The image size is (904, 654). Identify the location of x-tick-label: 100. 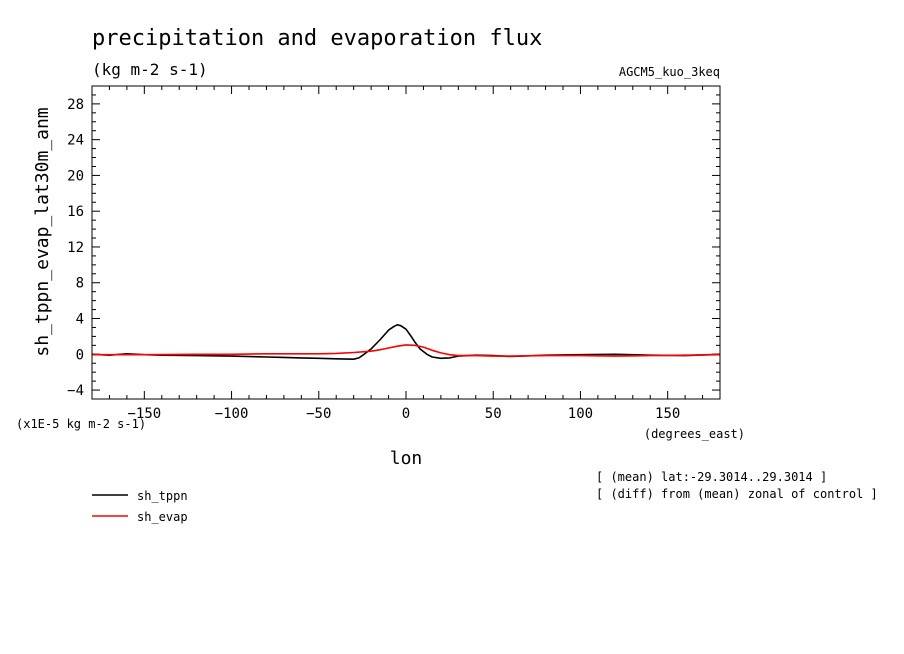
(580, 414).